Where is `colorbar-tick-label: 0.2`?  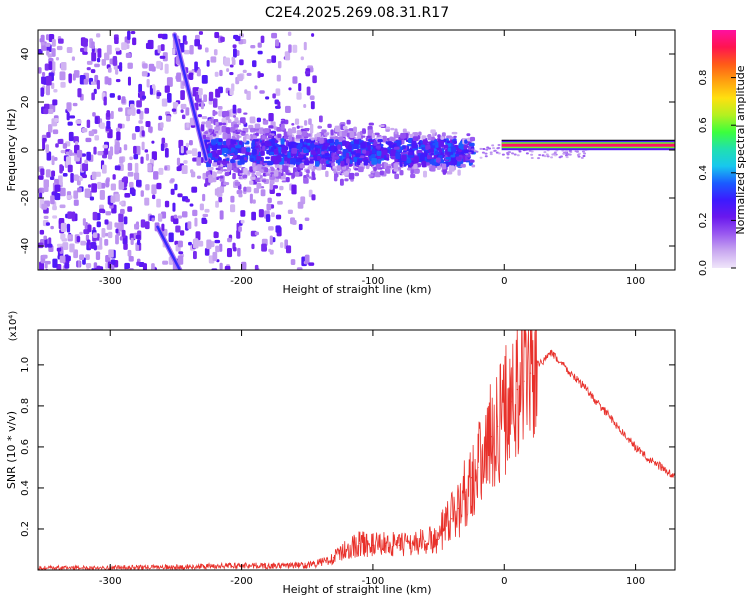
colorbar-tick-label: 0.2 is located at coordinates (703, 220).